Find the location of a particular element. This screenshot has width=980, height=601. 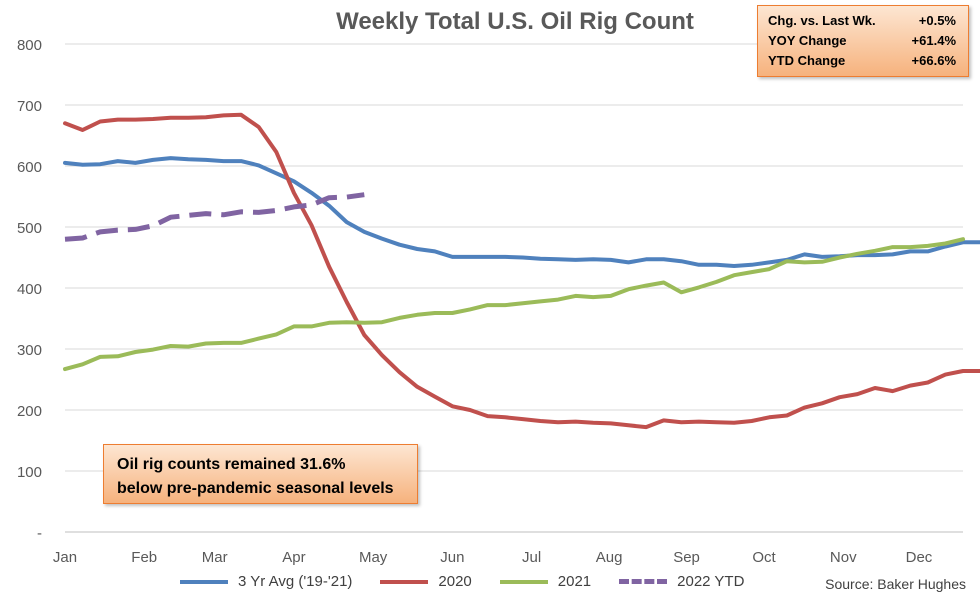

legend-label: 3 Yr Avg ('19-'21) is located at coordinates (295, 581).